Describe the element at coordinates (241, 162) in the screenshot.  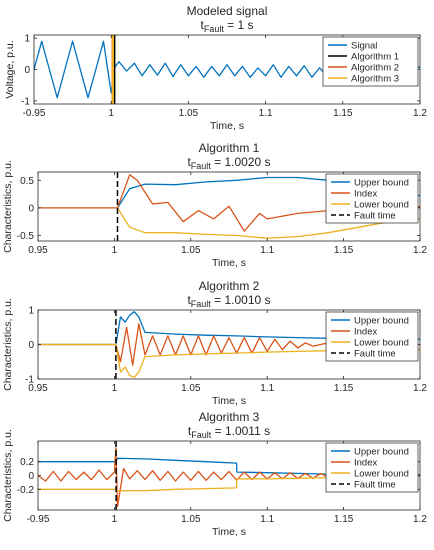
I see `subtitle-suffix: = 1.0020 s` at that location.